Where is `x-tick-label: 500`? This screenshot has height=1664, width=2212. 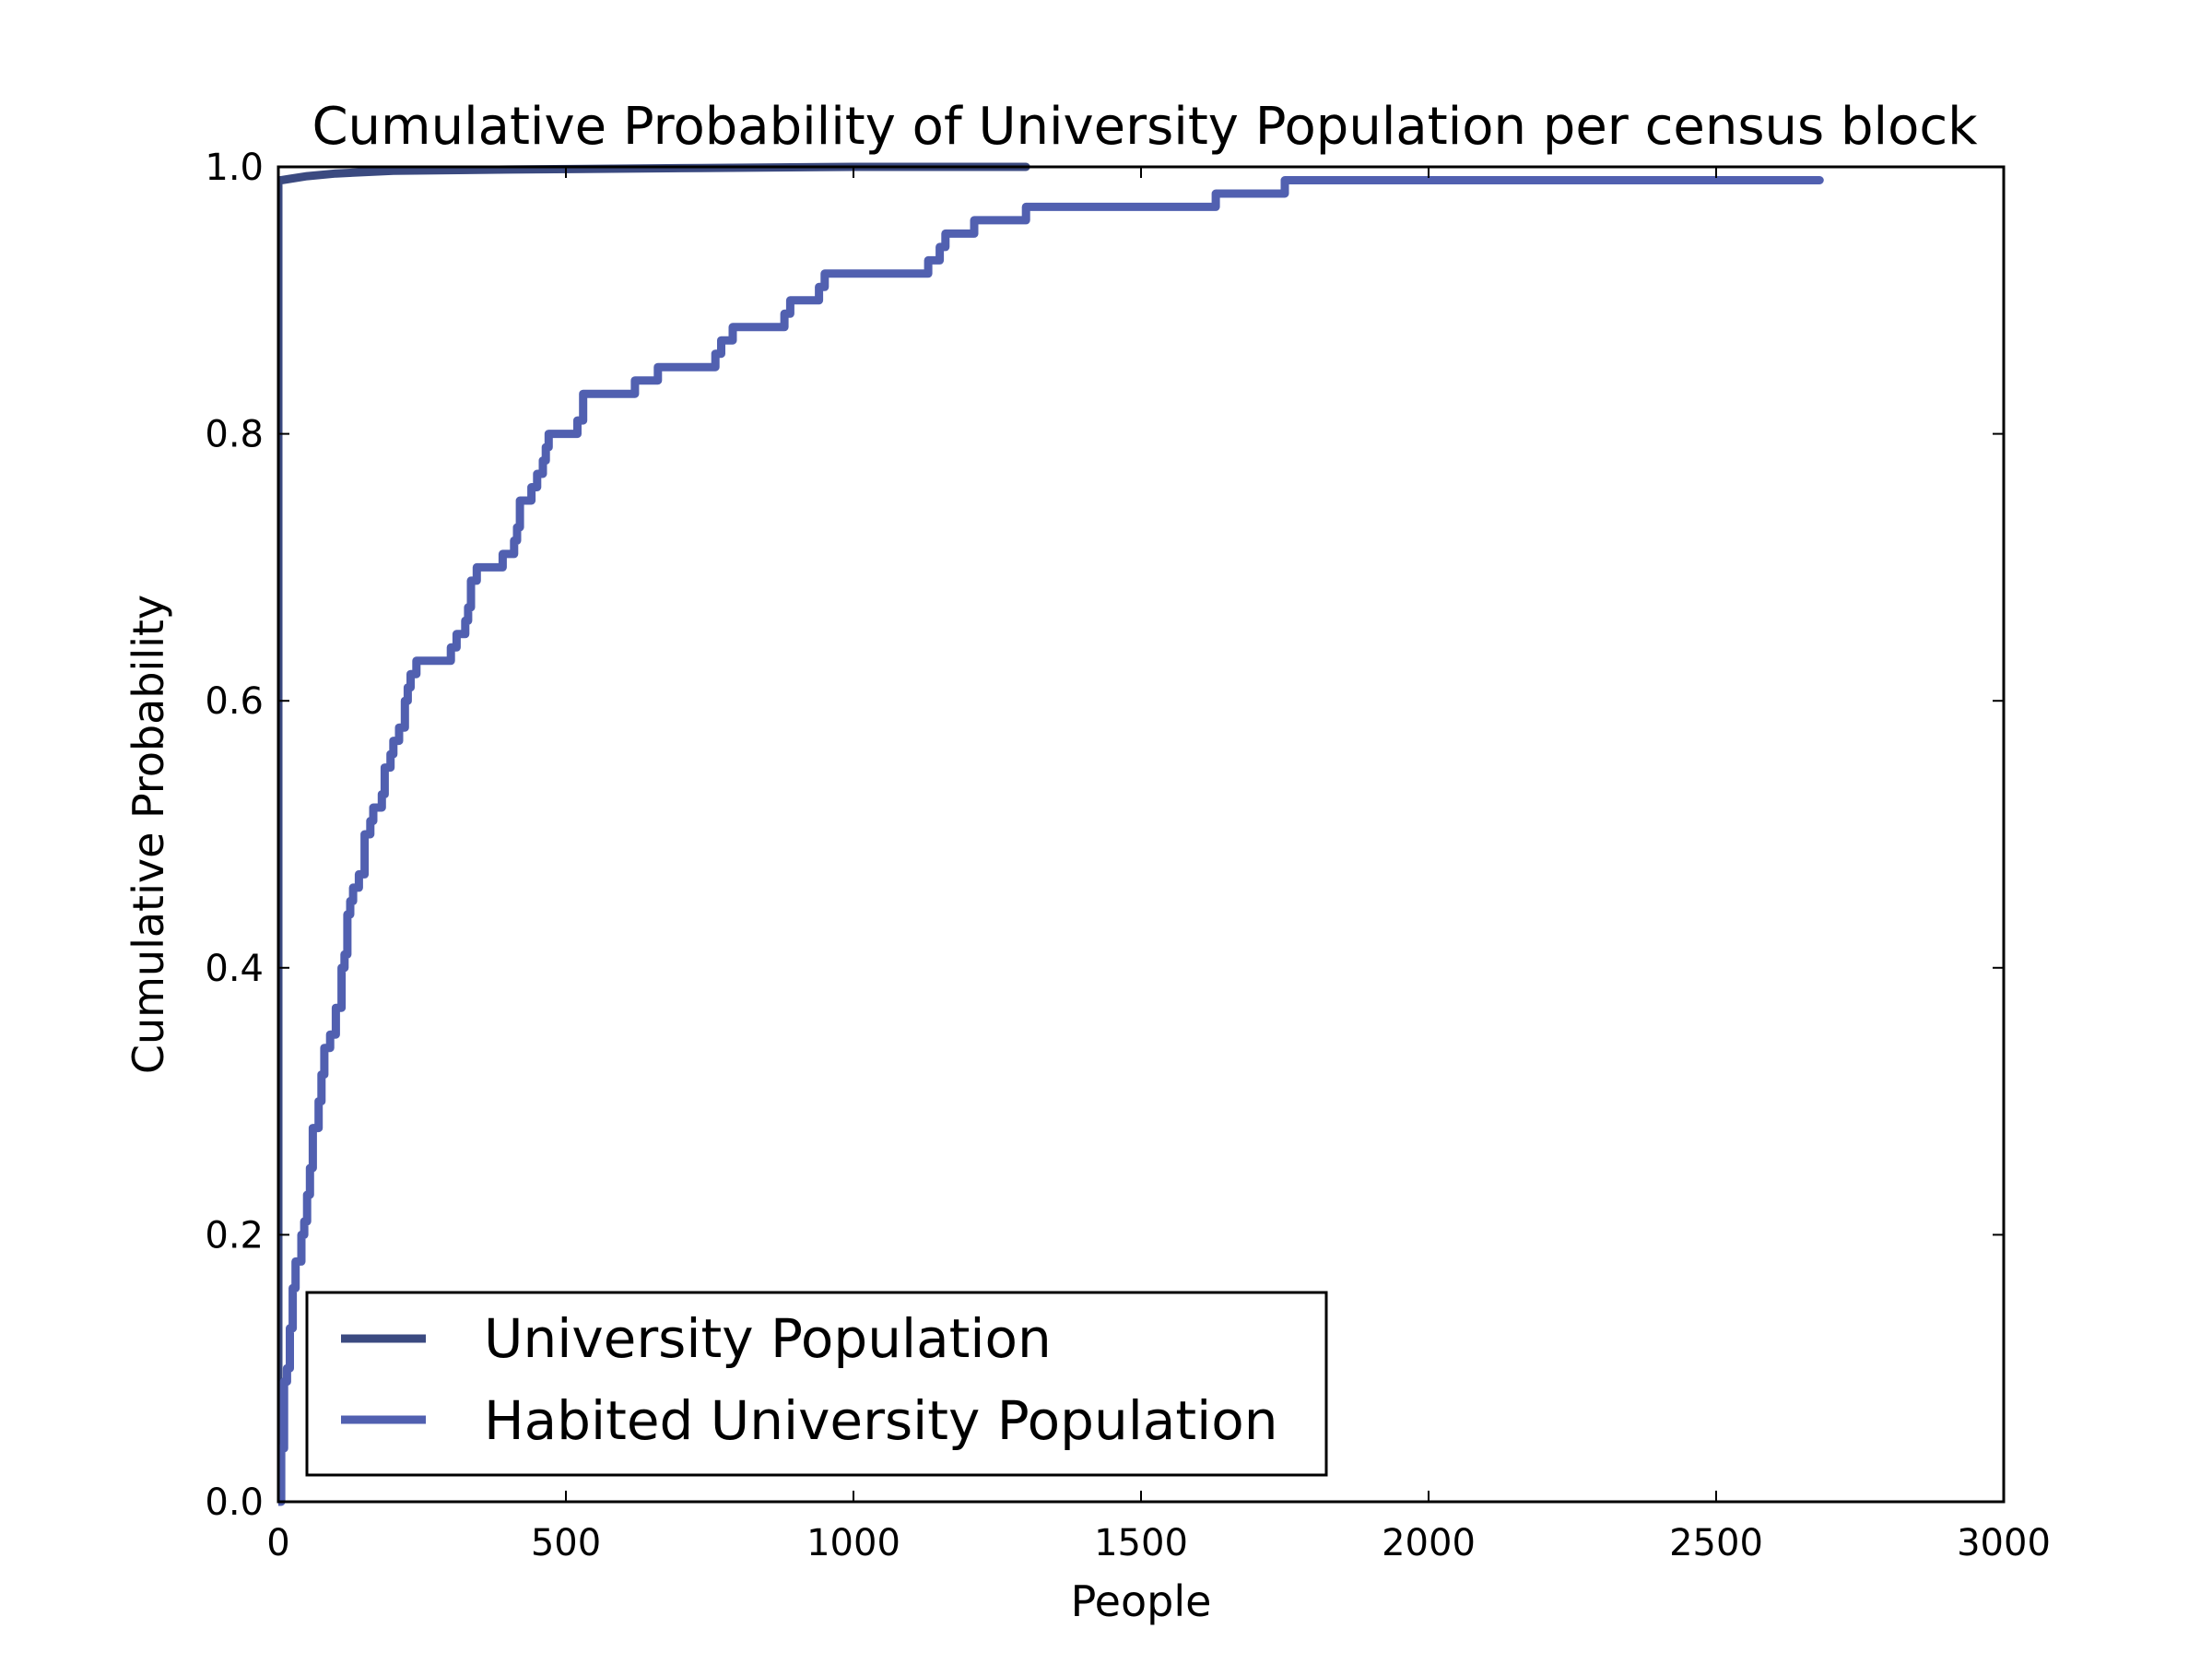
x-tick-label: 500 is located at coordinates (566, 1543).